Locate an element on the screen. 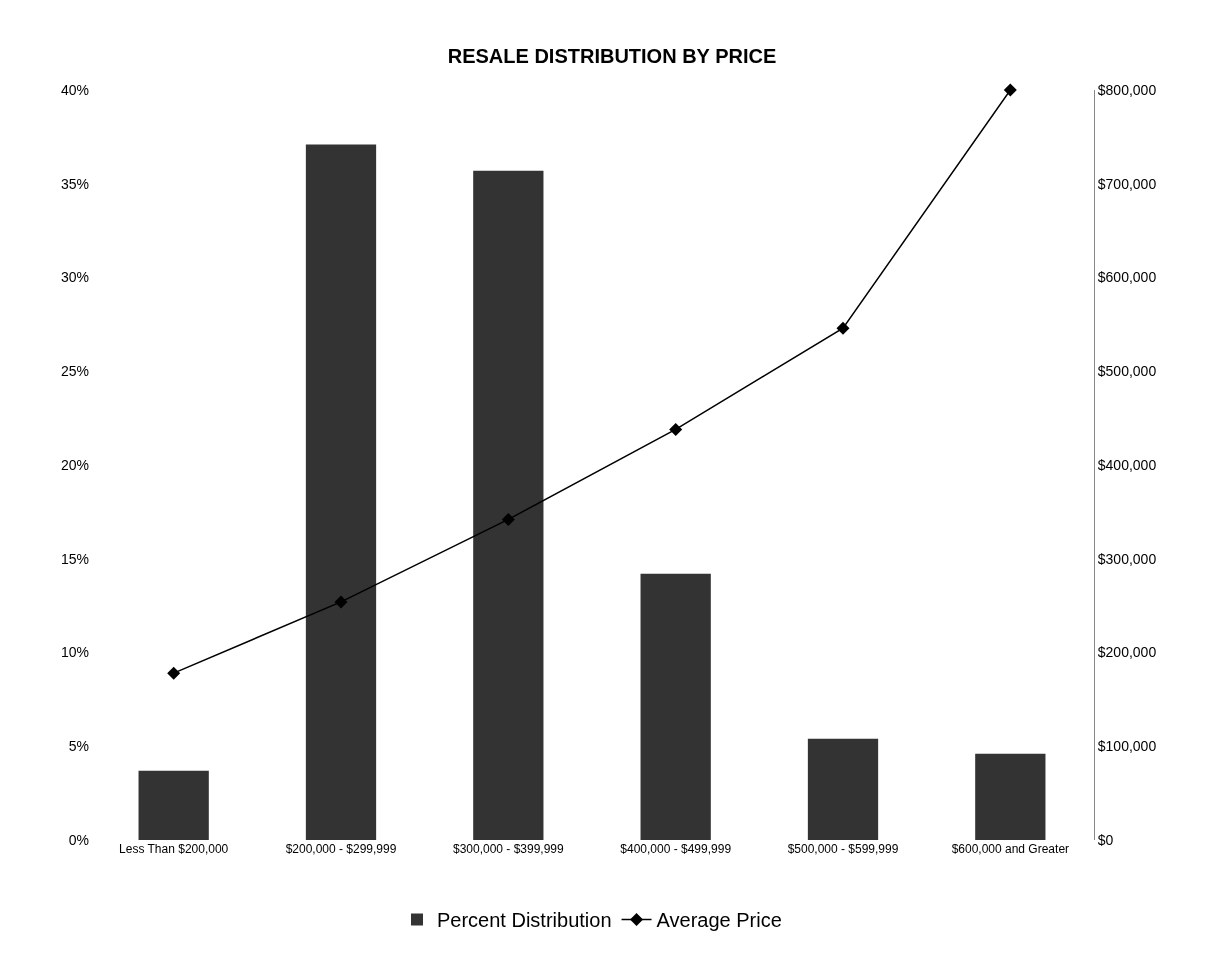  x-tick-label: Less Than $200,000 is located at coordinates (174, 849).